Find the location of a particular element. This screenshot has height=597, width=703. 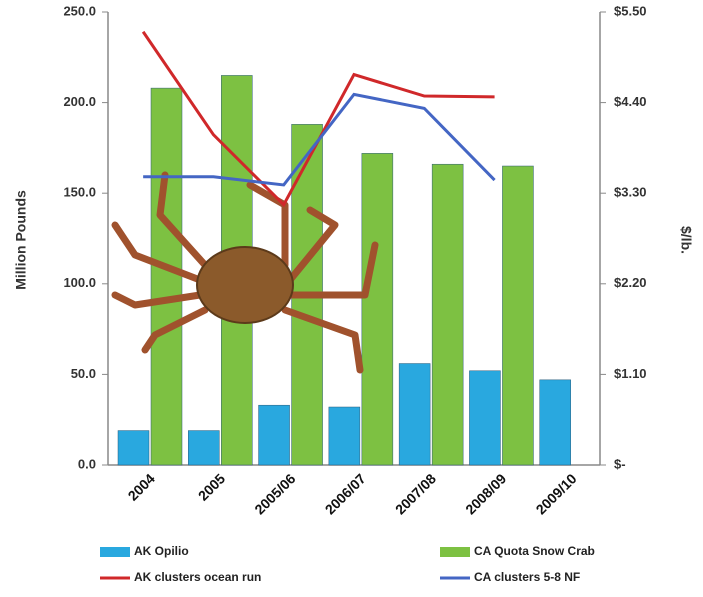

y-axis-label: Million Pounds is located at coordinates (21, 240).